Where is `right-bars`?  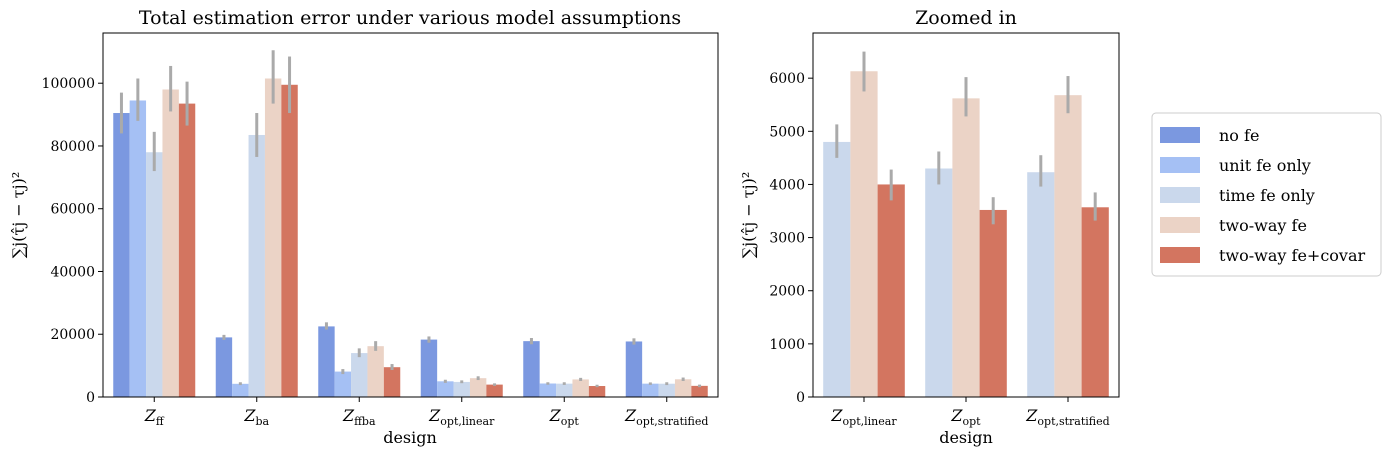 right-bars is located at coordinates (966, 234).